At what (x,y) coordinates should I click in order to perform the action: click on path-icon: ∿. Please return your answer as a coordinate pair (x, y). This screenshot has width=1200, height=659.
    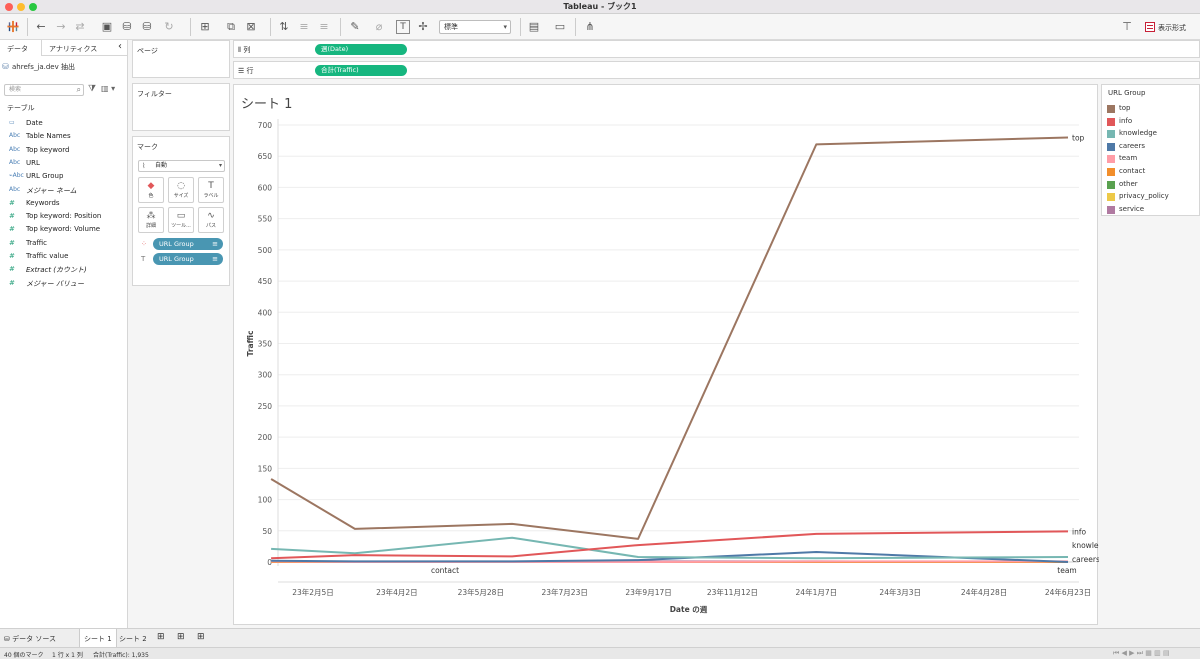
    Looking at the image, I should click on (211, 216).